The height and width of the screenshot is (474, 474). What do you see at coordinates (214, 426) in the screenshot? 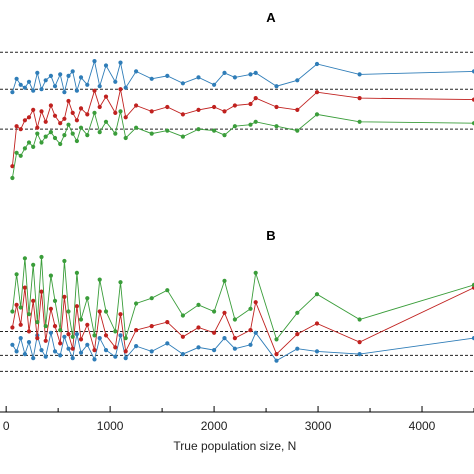
I see `x-tick-label: 2000` at bounding box center [214, 426].